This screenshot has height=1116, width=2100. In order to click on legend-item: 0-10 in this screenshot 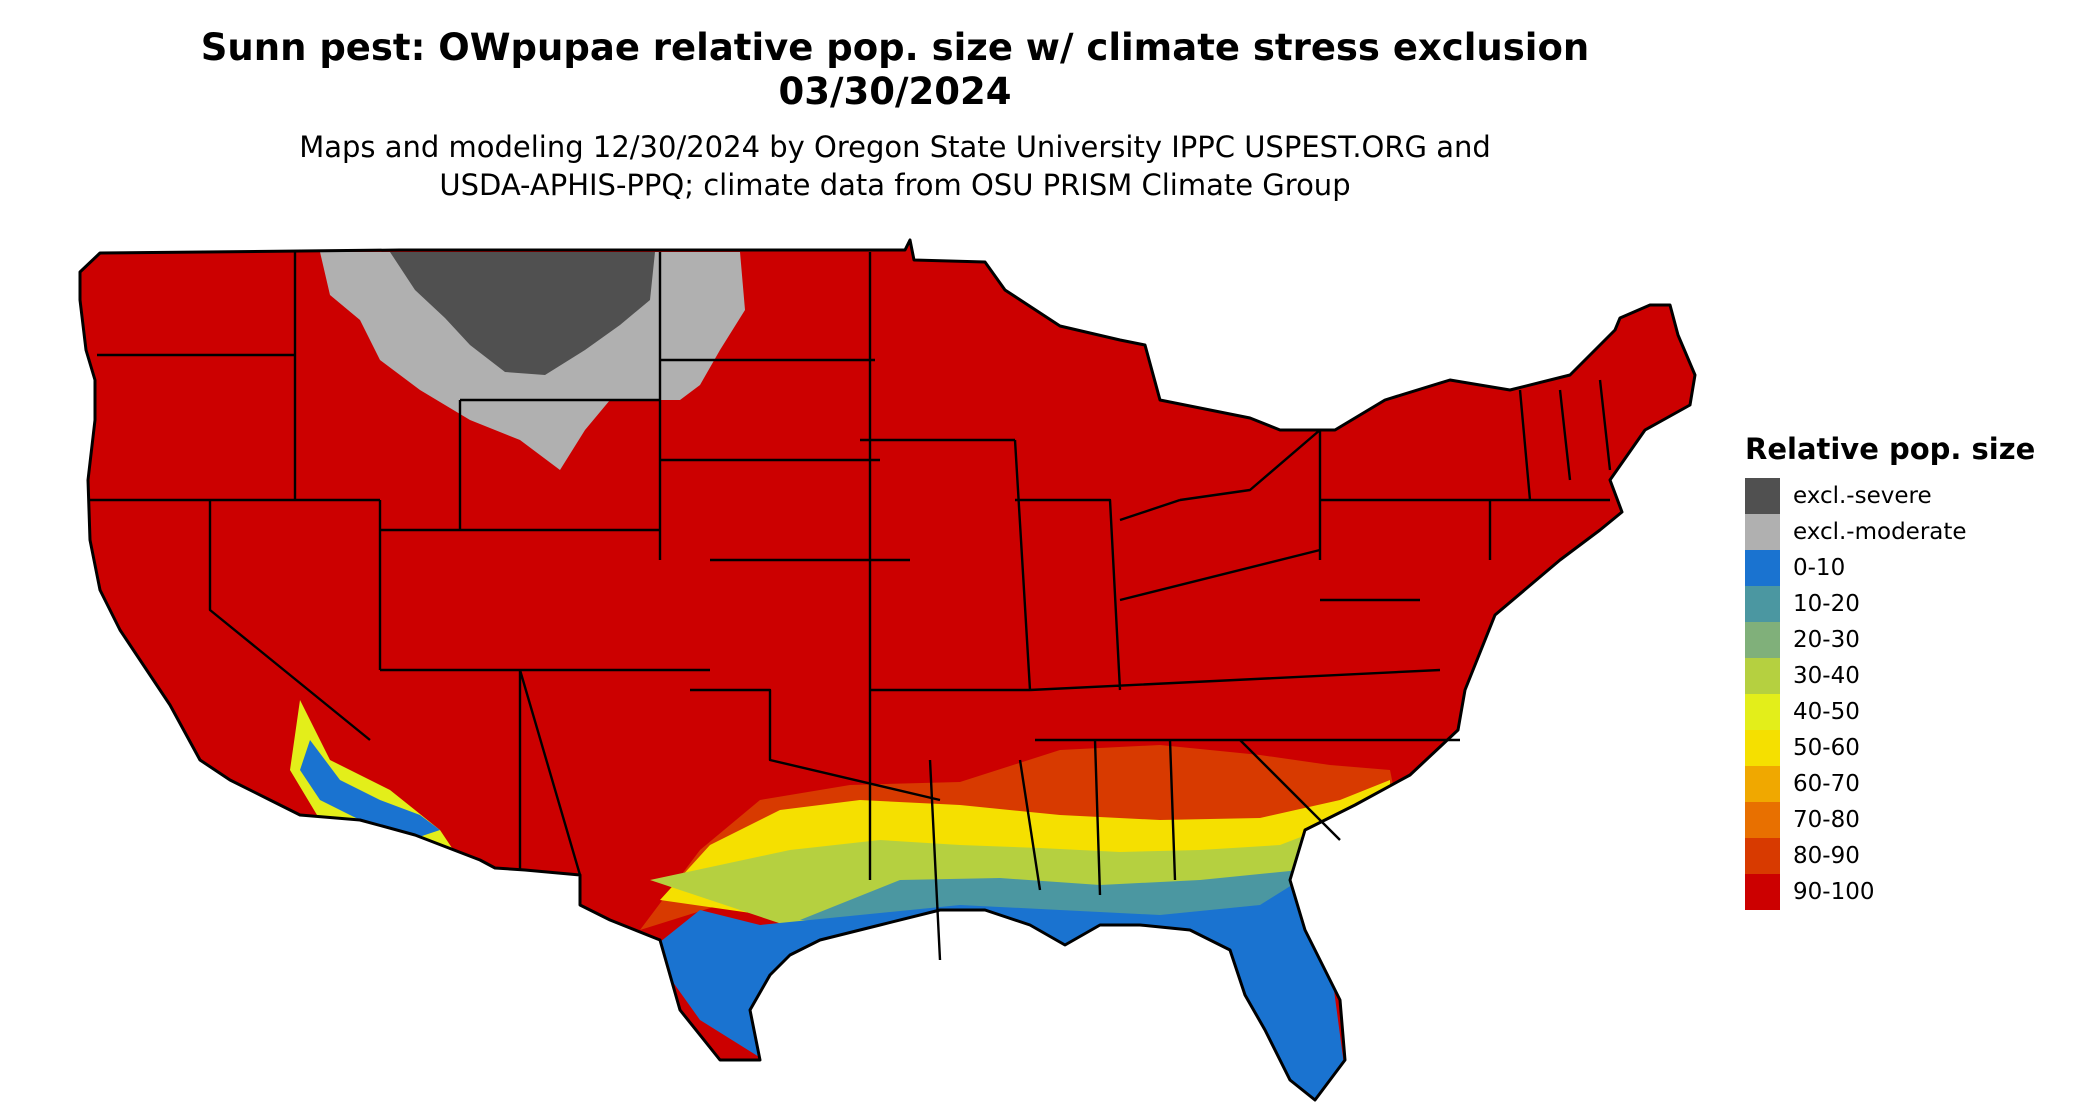, I will do `click(1890, 568)`.